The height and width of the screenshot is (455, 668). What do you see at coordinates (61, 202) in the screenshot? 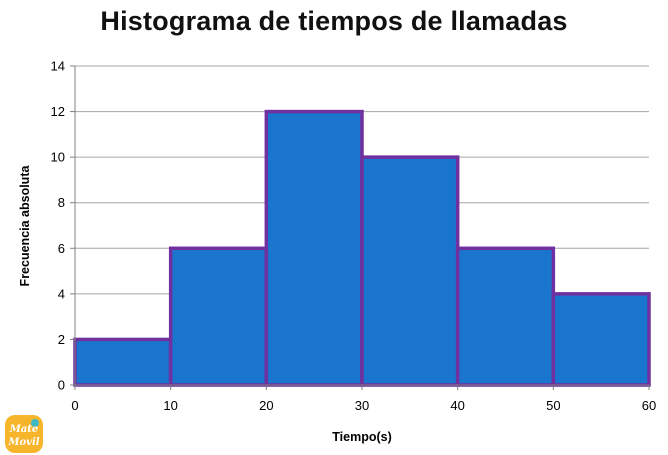
I see `y-tick-label-8: 8` at bounding box center [61, 202].